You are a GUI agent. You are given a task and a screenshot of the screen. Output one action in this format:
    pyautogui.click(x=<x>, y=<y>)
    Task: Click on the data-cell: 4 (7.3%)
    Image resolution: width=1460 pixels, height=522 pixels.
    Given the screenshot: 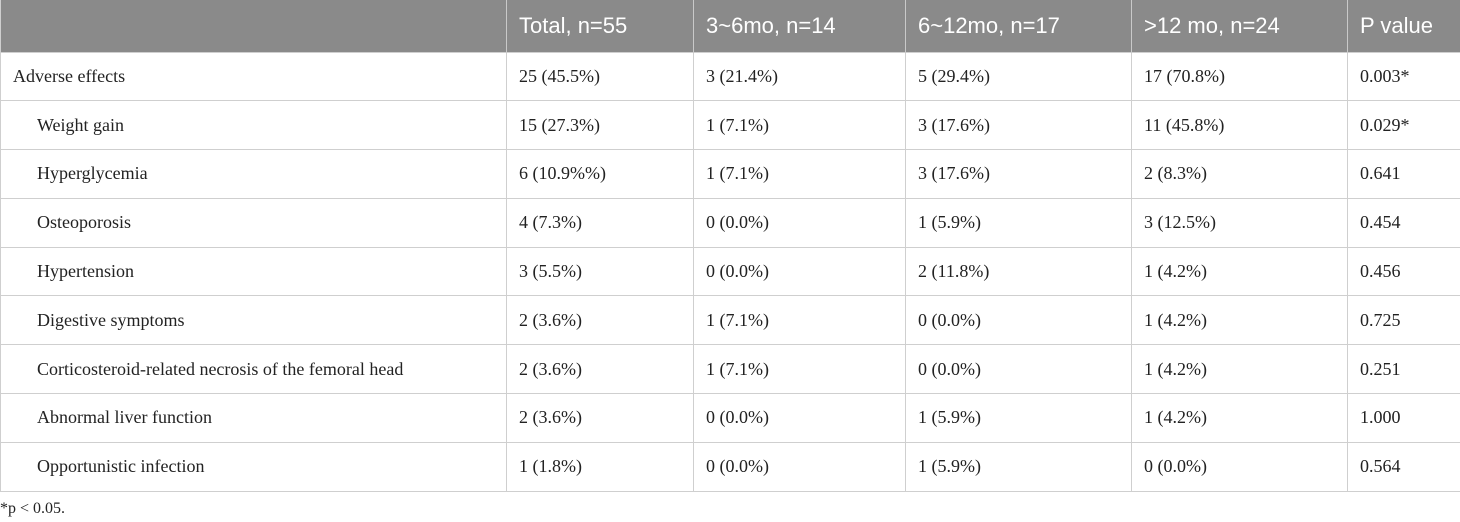 What is the action you would take?
    pyautogui.click(x=600, y=222)
    